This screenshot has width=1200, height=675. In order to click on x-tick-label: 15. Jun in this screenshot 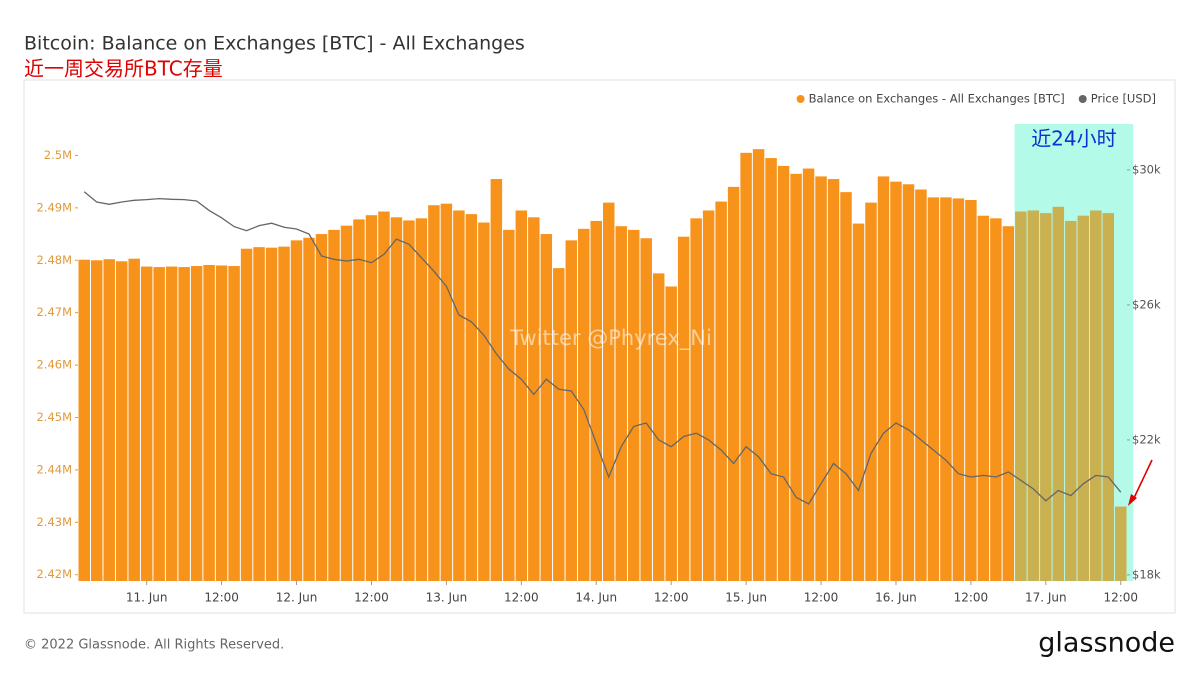, I will do `click(746, 598)`.